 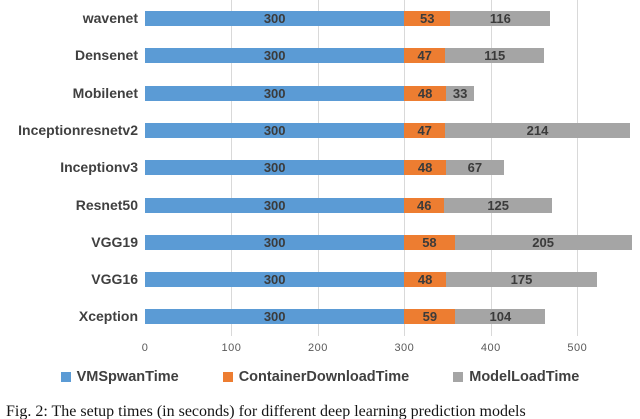 What do you see at coordinates (538, 130) in the screenshot?
I see `bar-segment-ModelLoadTime: 214` at bounding box center [538, 130].